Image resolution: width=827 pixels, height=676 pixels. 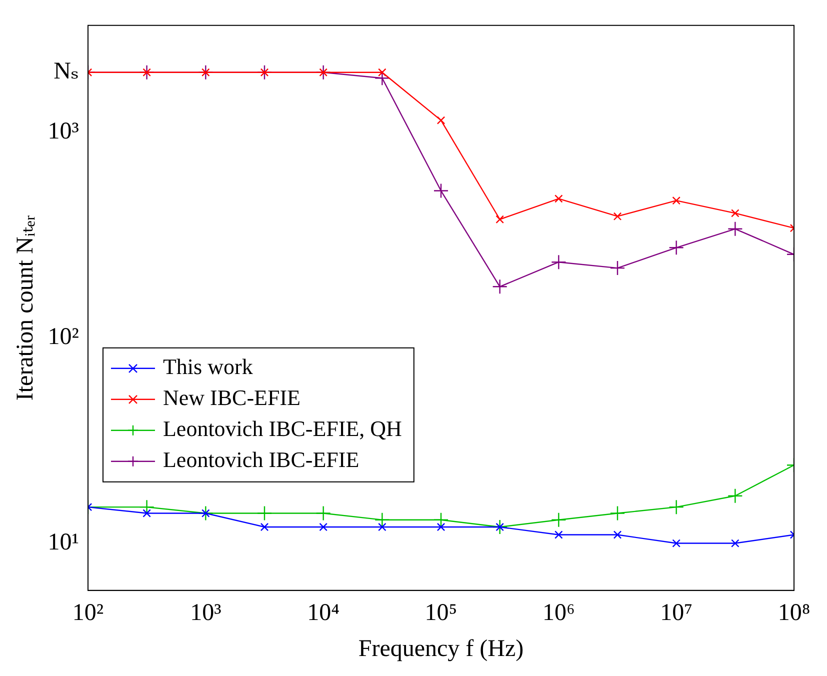 I want to click on y-tick-label: Nₛ, so click(x=66, y=71).